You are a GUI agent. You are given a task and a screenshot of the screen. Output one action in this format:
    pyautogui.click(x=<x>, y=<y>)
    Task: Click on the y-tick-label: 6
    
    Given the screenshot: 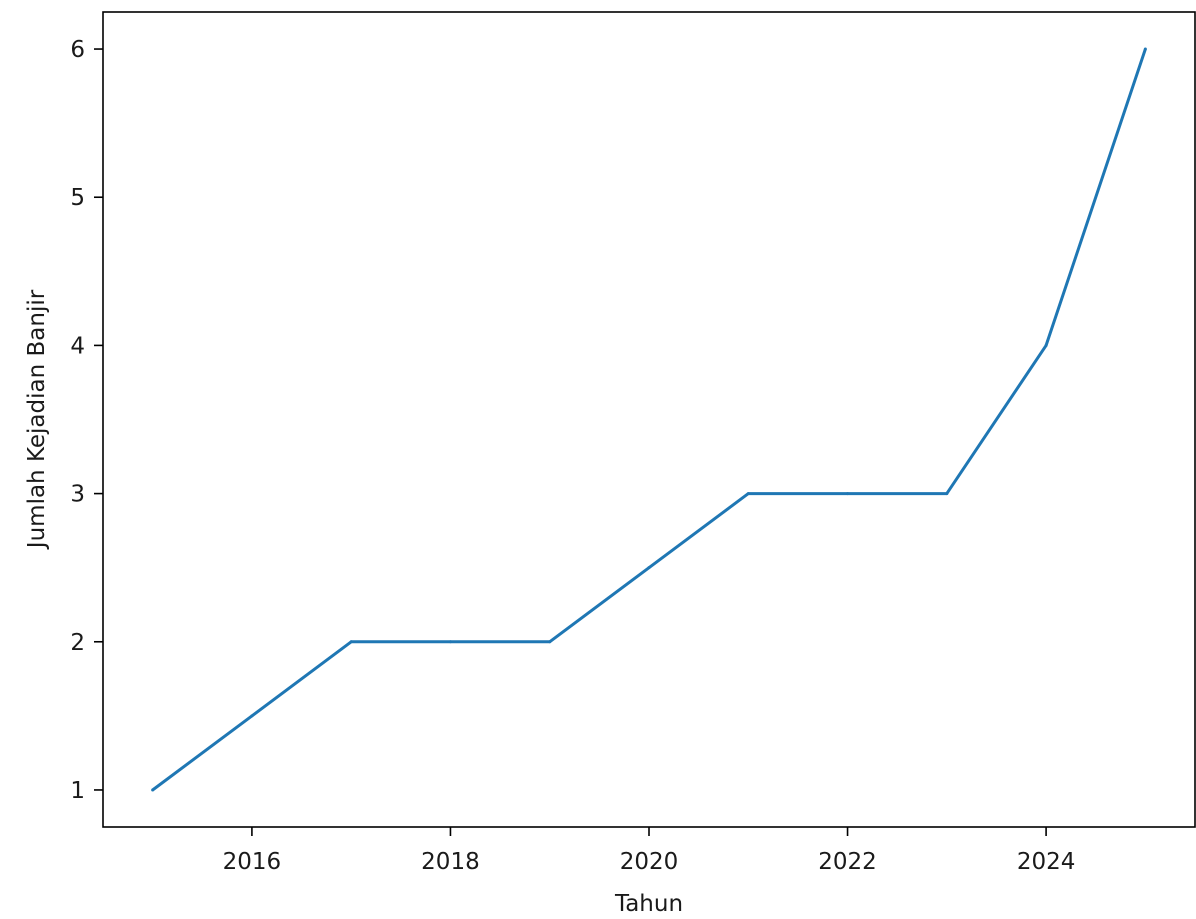 What is the action you would take?
    pyautogui.click(x=77, y=50)
    